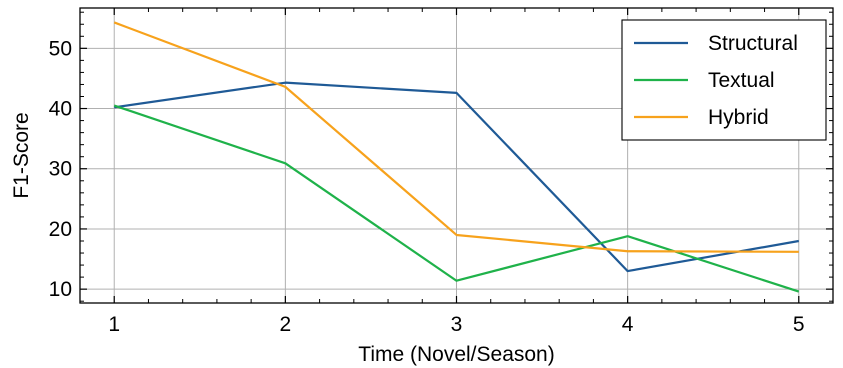 The height and width of the screenshot is (368, 843). I want to click on legend-label-structural: Structural, so click(753, 43).